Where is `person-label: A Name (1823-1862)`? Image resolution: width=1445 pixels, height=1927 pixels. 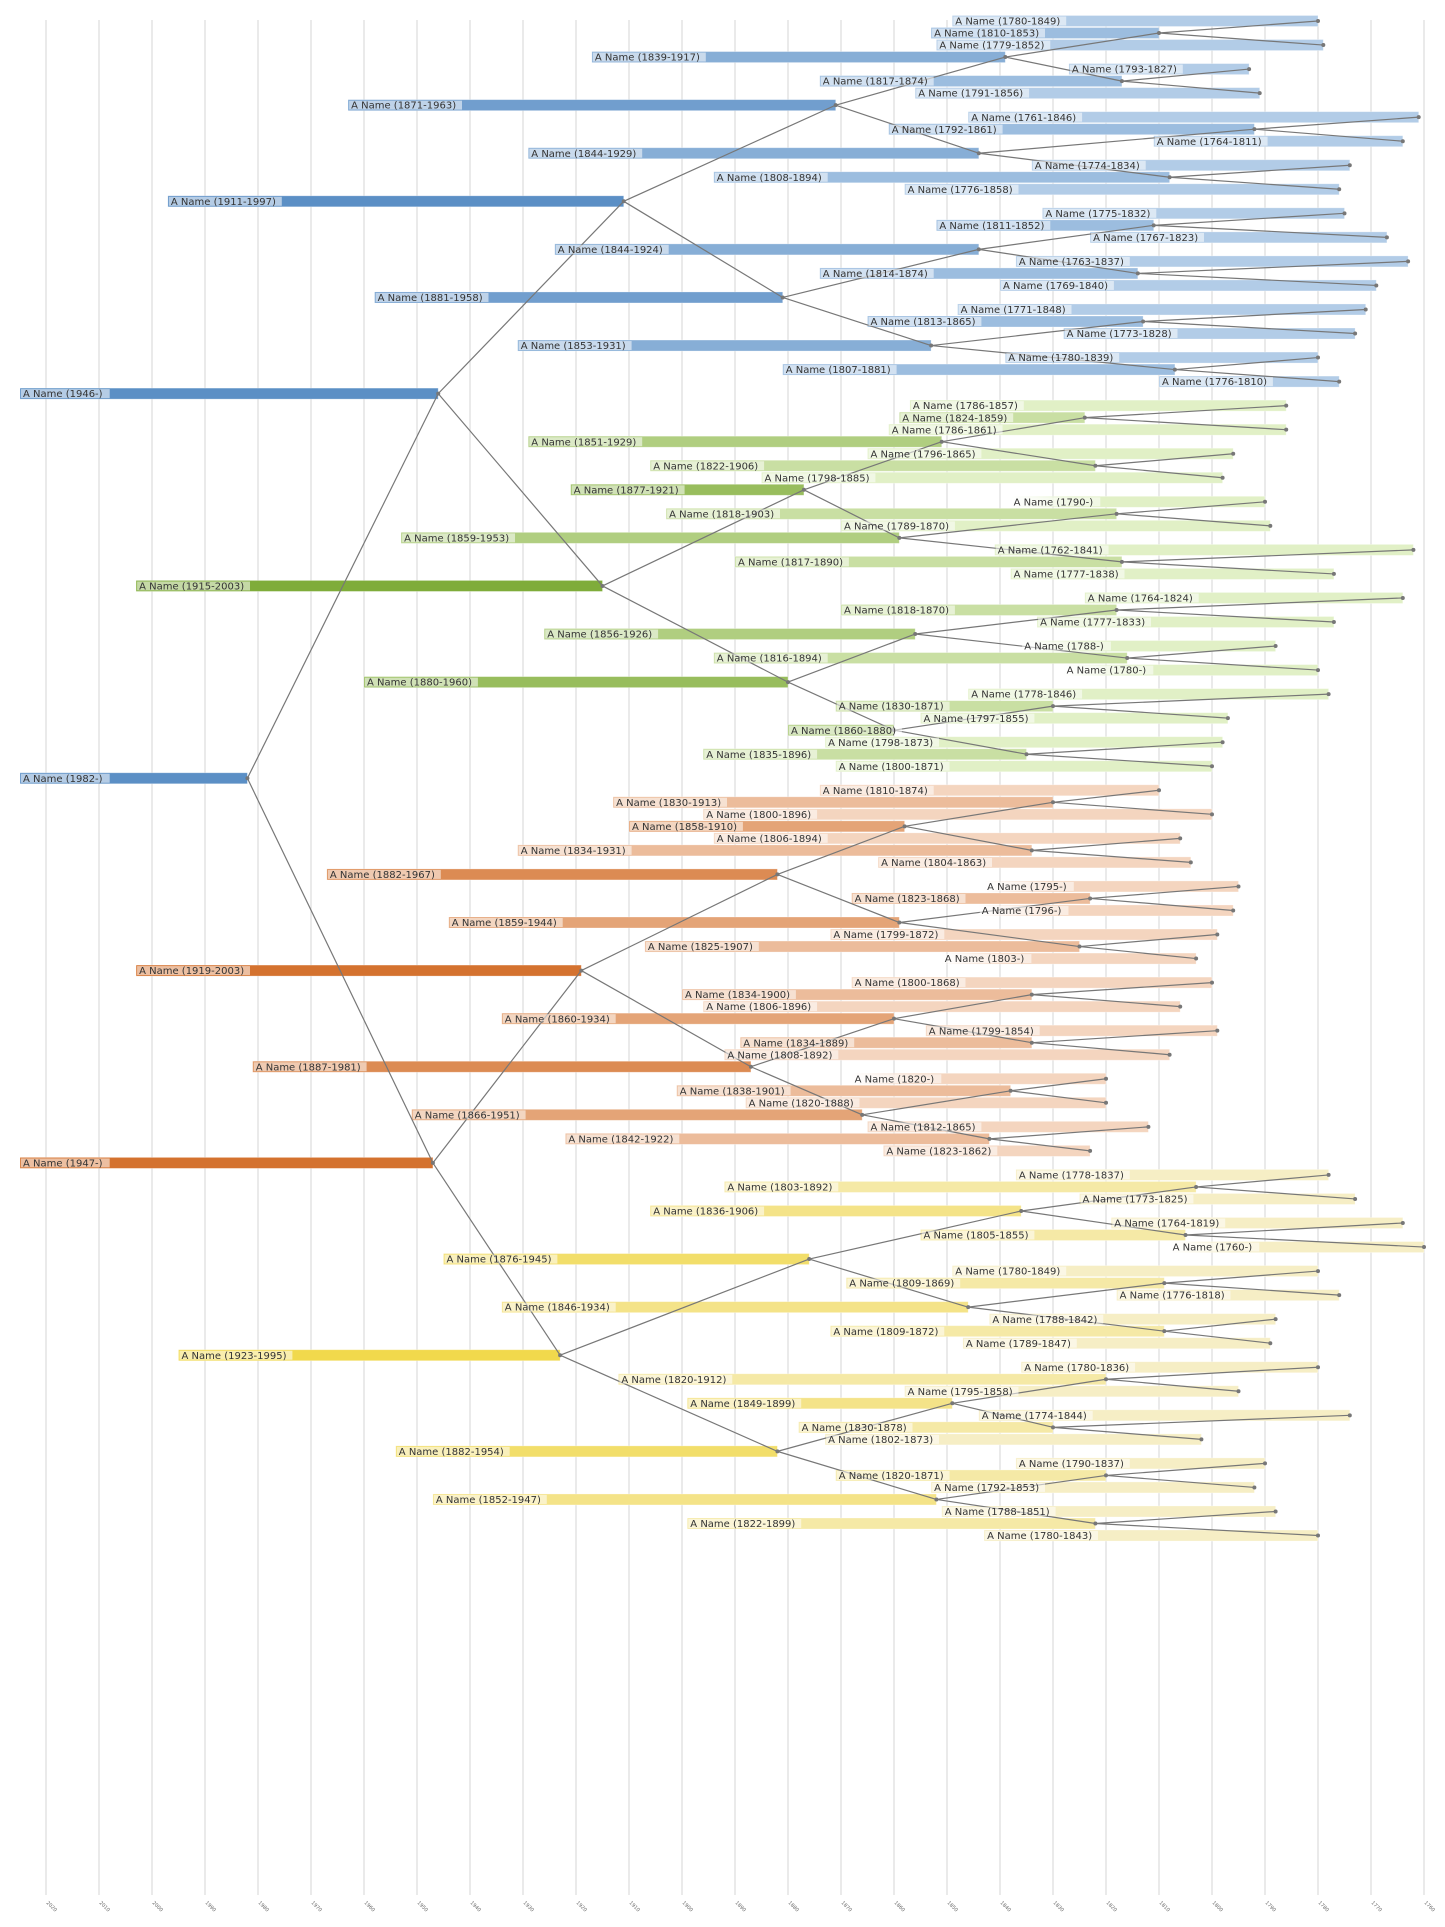 person-label: A Name (1823-1862) is located at coordinates (938, 1151).